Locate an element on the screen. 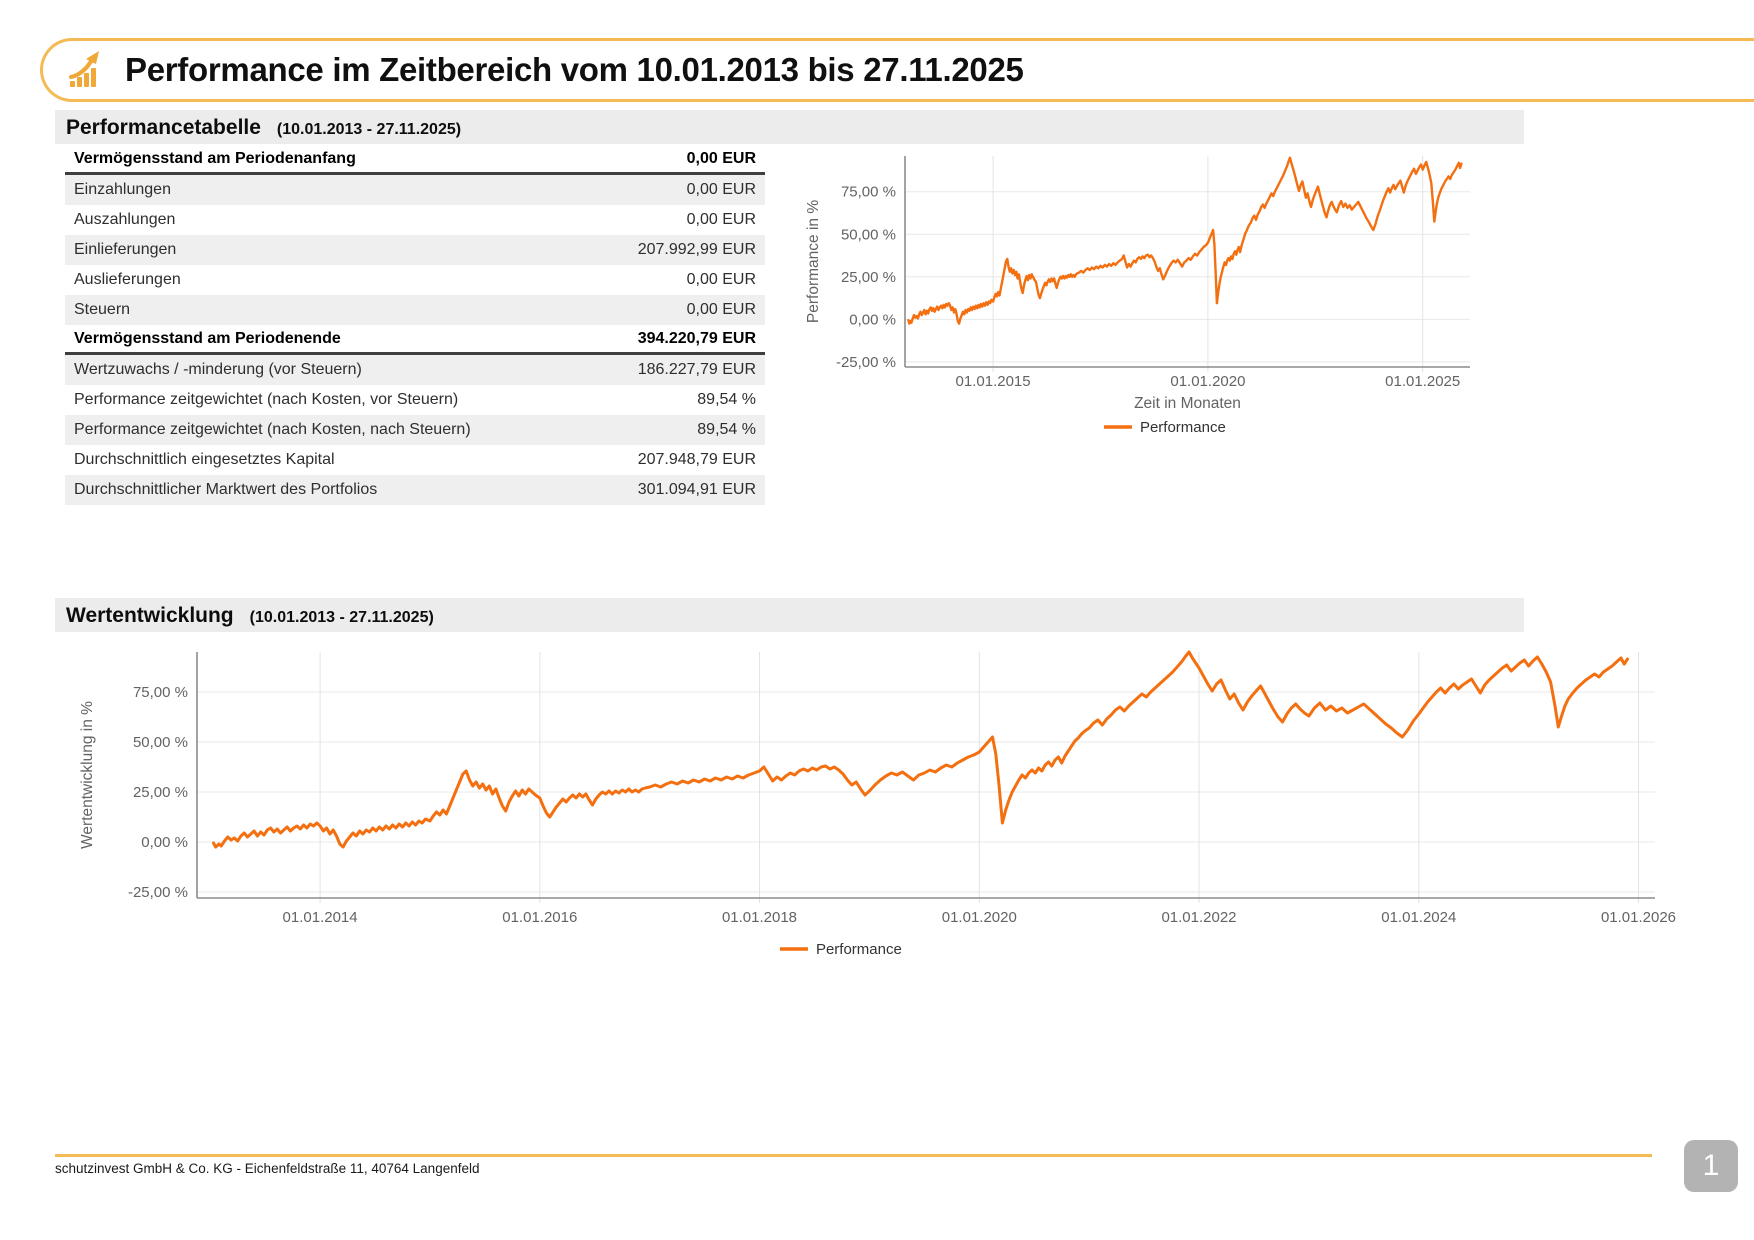 This screenshot has height=1240, width=1754. x-tick-label: 01.01.2024 is located at coordinates (1418, 917).